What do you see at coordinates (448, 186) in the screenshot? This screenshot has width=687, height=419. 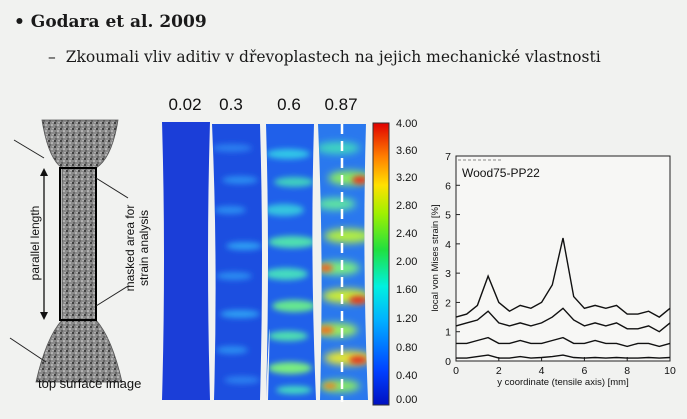 I see `y-tick-label: 6` at bounding box center [448, 186].